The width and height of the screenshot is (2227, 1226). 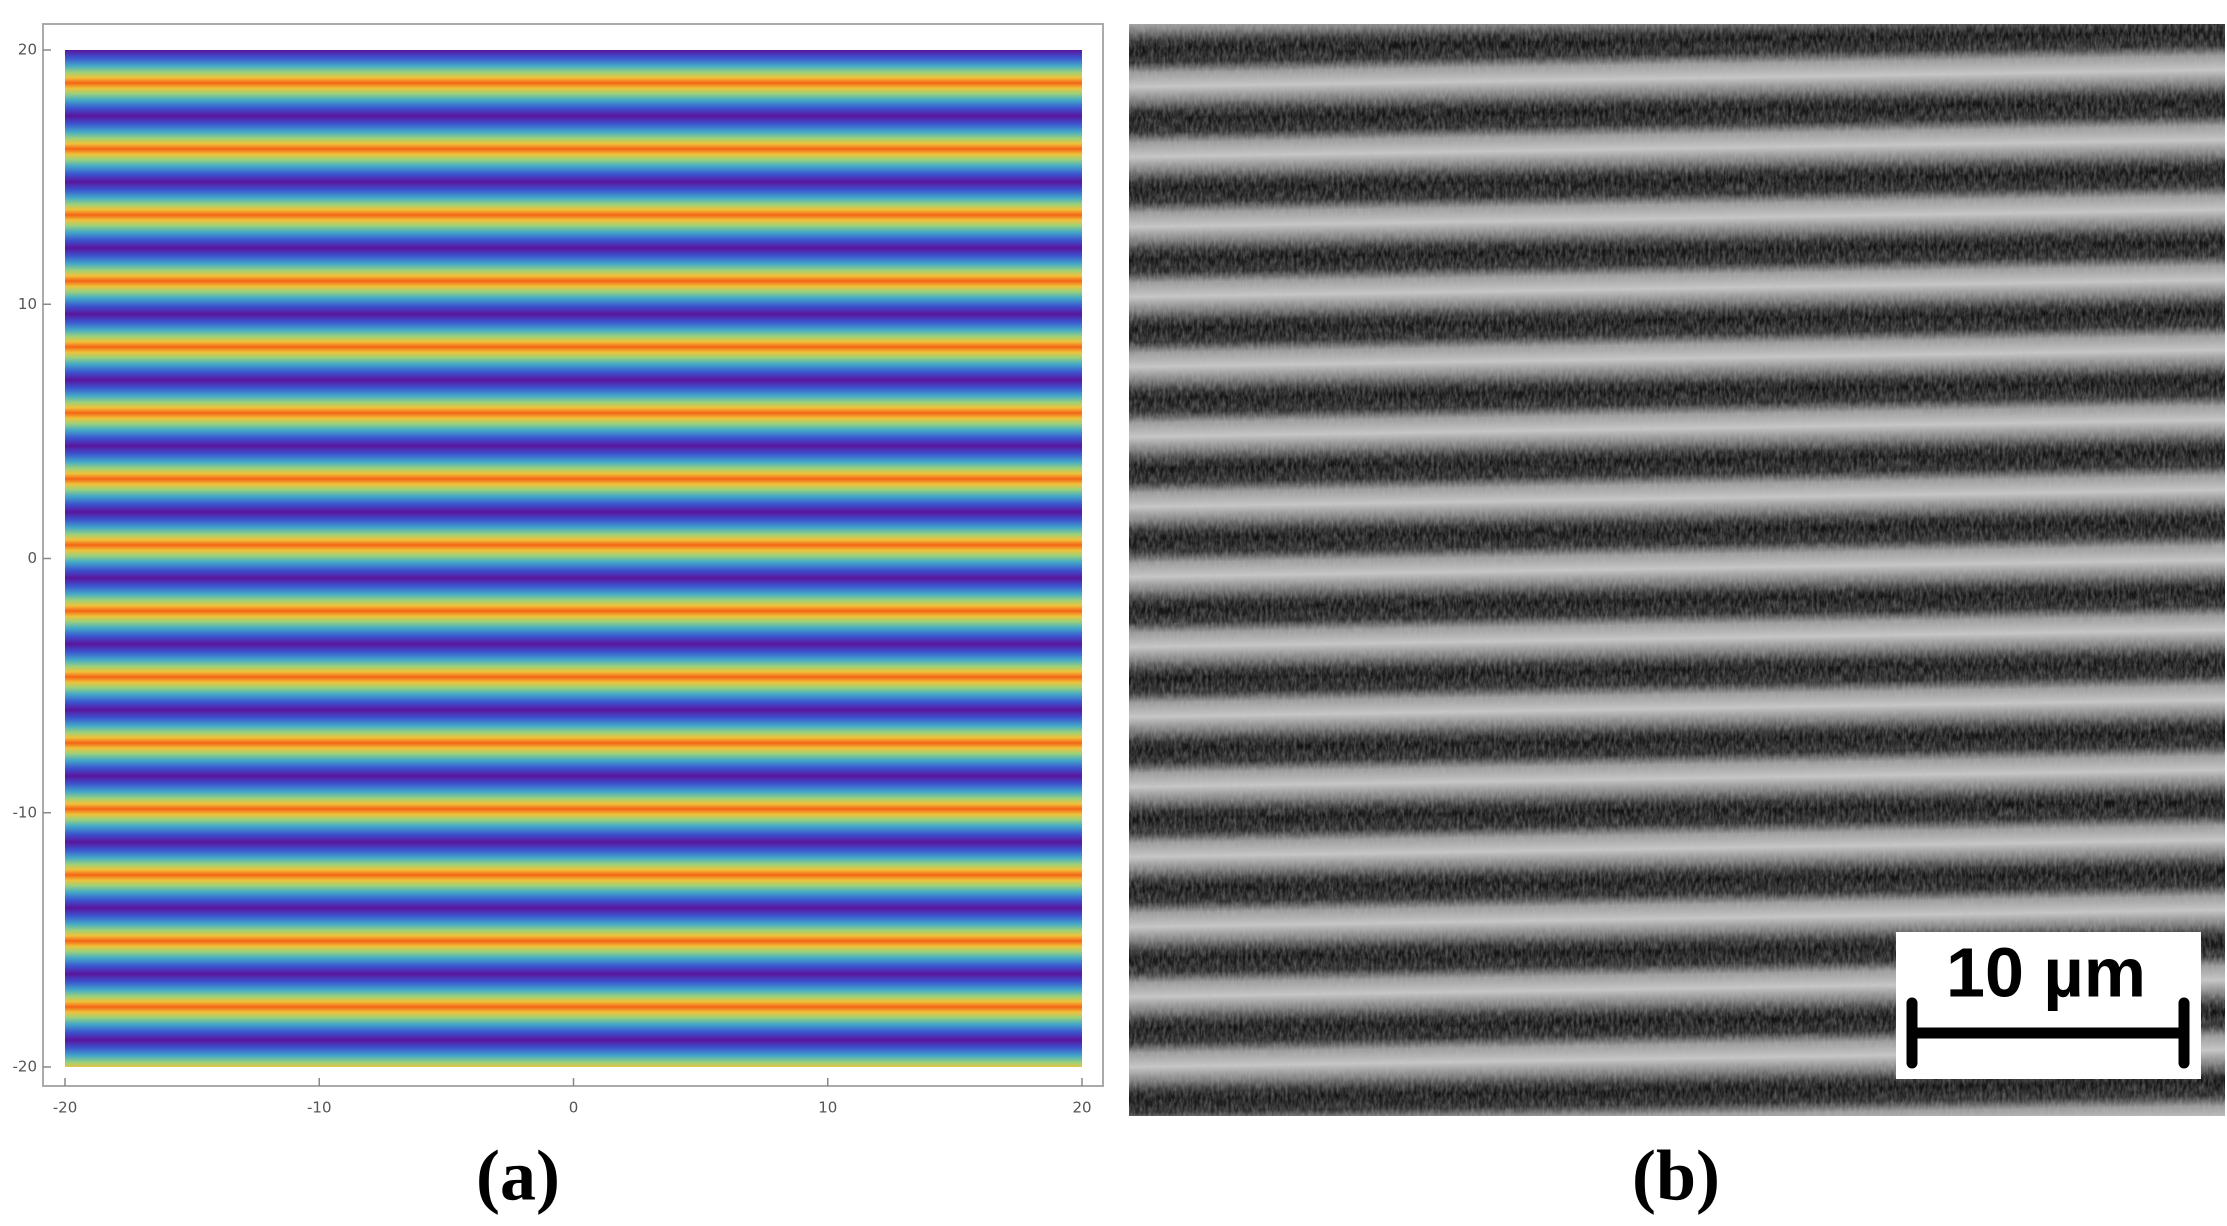 What do you see at coordinates (2046, 972) in the screenshot?
I see `scale-bar-label: 10 µm` at bounding box center [2046, 972].